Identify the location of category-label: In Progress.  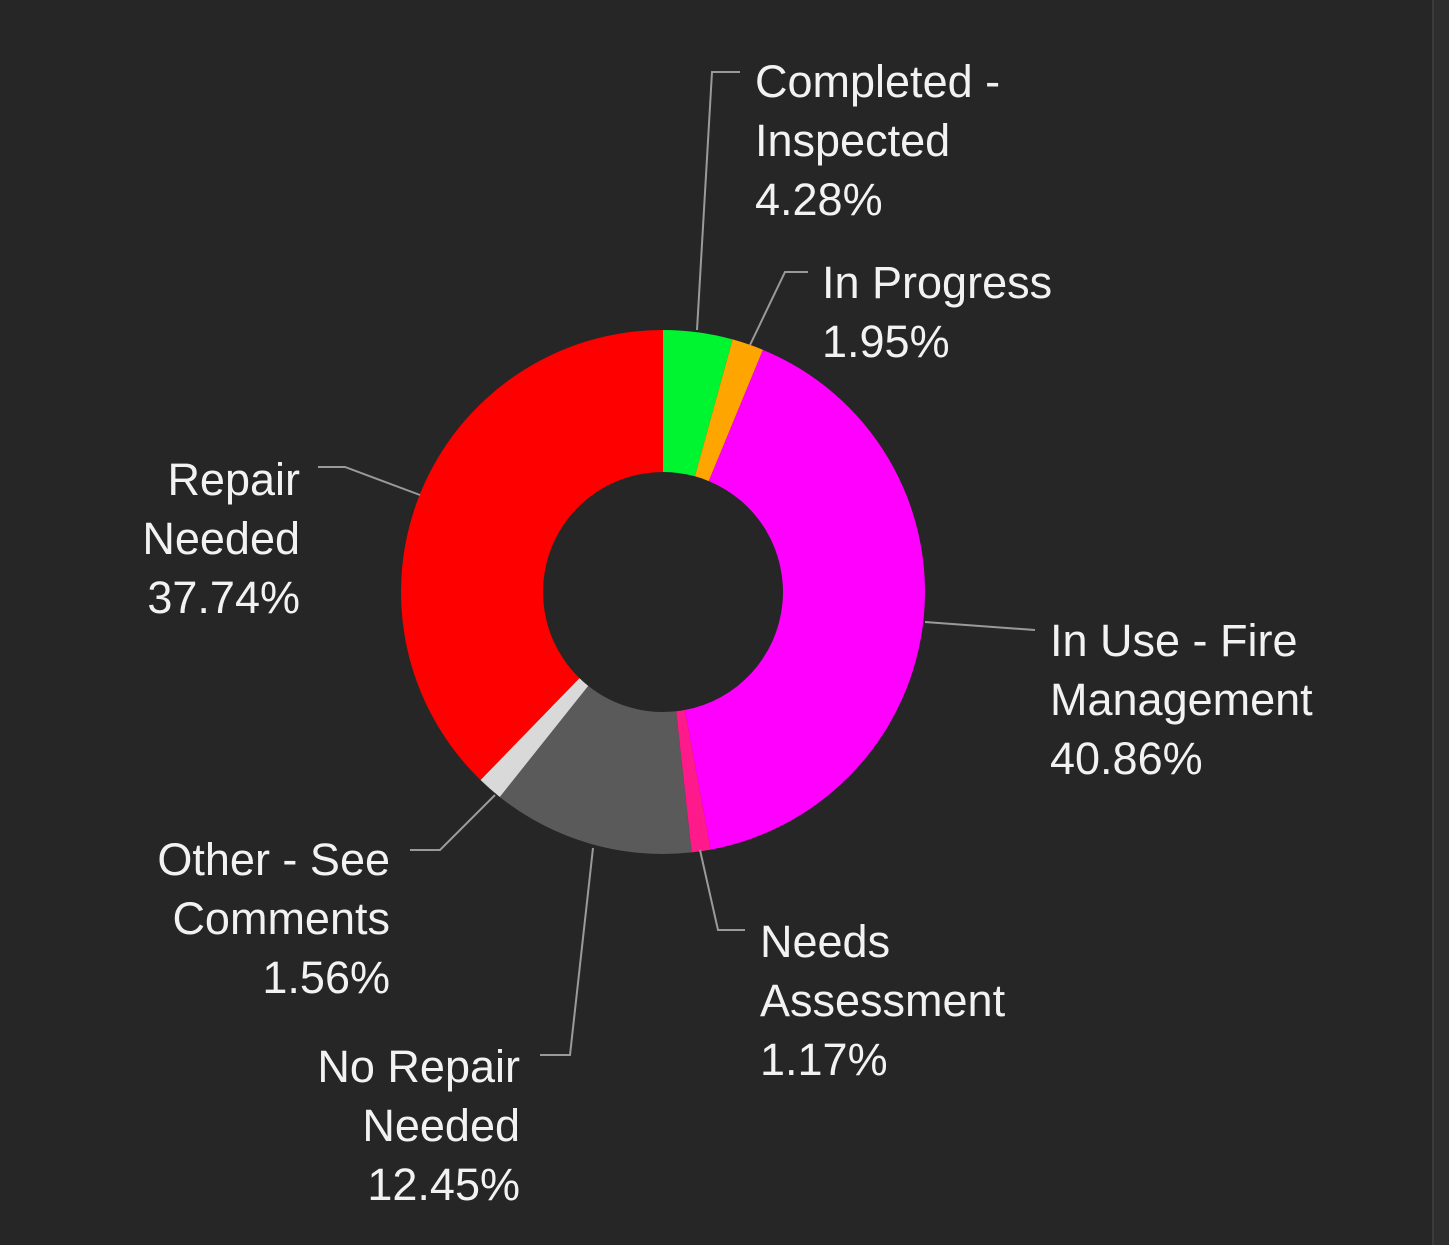
(937, 282).